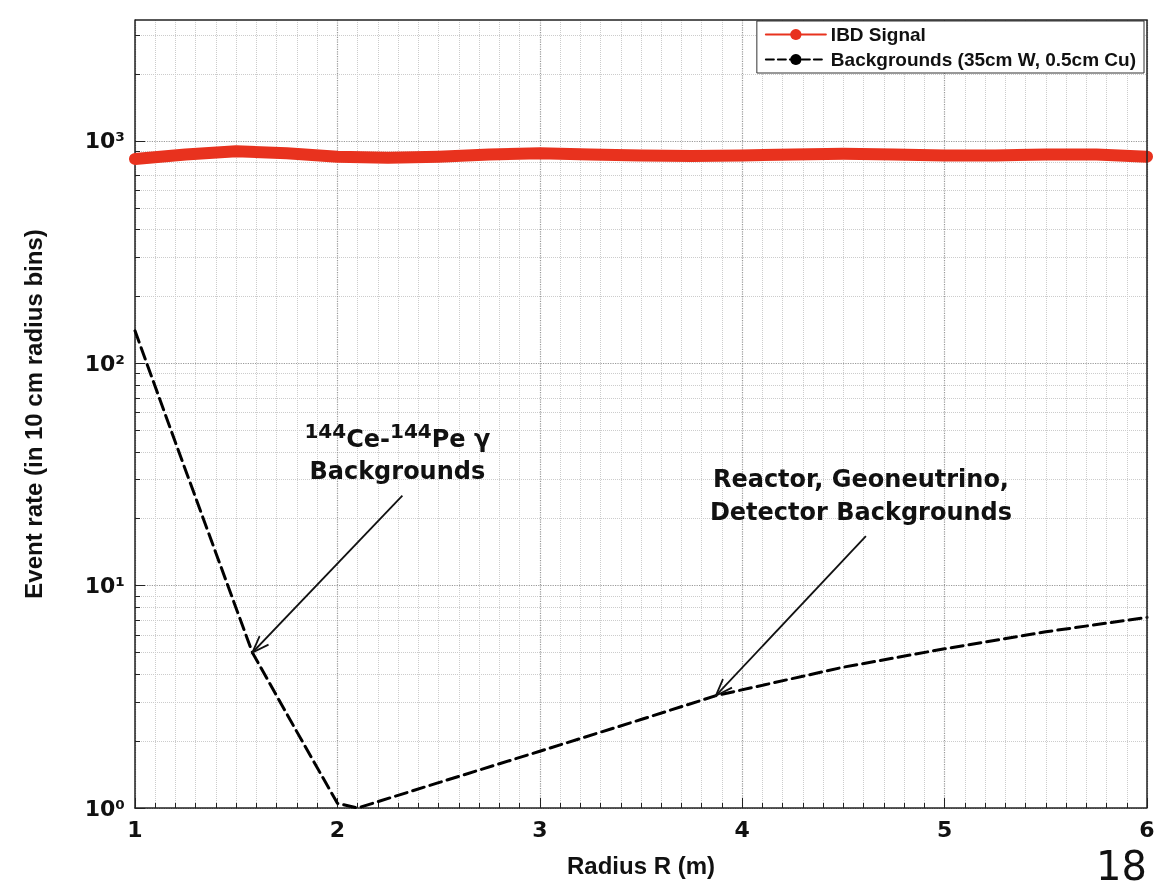 The height and width of the screenshot is (891, 1162). What do you see at coordinates (337, 829) in the screenshot?
I see `x-tick-label: 2` at bounding box center [337, 829].